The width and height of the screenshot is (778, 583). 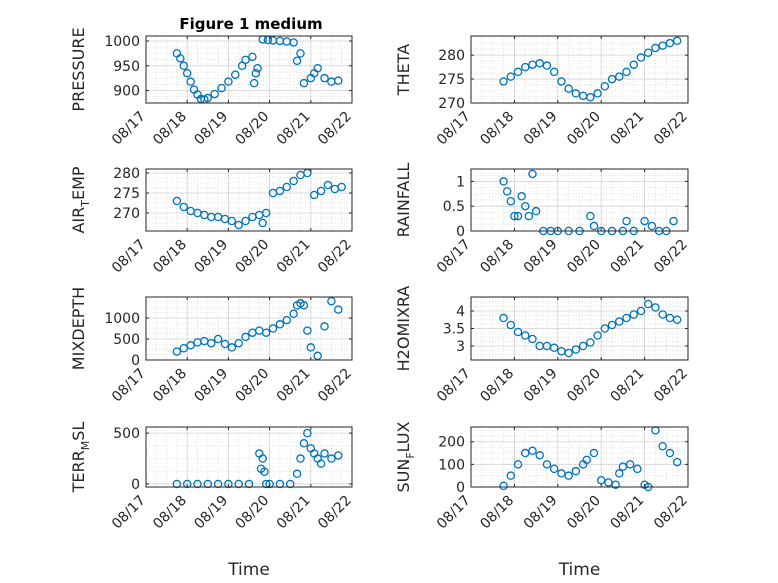 I want to click on y-axis-label: SUNFLUX, so click(x=405, y=456).